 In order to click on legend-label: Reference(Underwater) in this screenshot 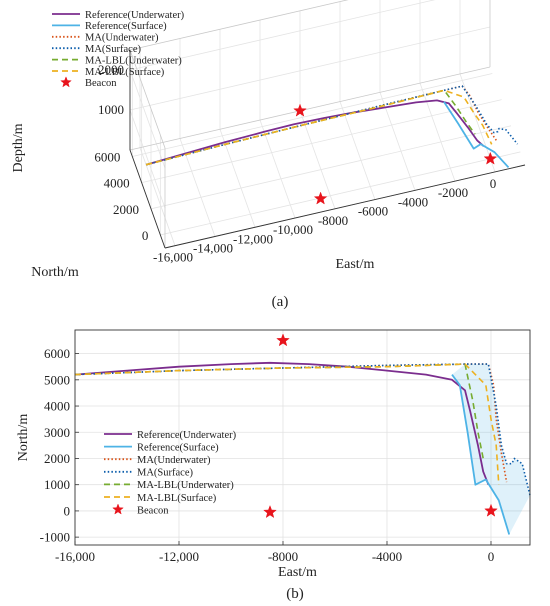, I will do `click(187, 435)`.